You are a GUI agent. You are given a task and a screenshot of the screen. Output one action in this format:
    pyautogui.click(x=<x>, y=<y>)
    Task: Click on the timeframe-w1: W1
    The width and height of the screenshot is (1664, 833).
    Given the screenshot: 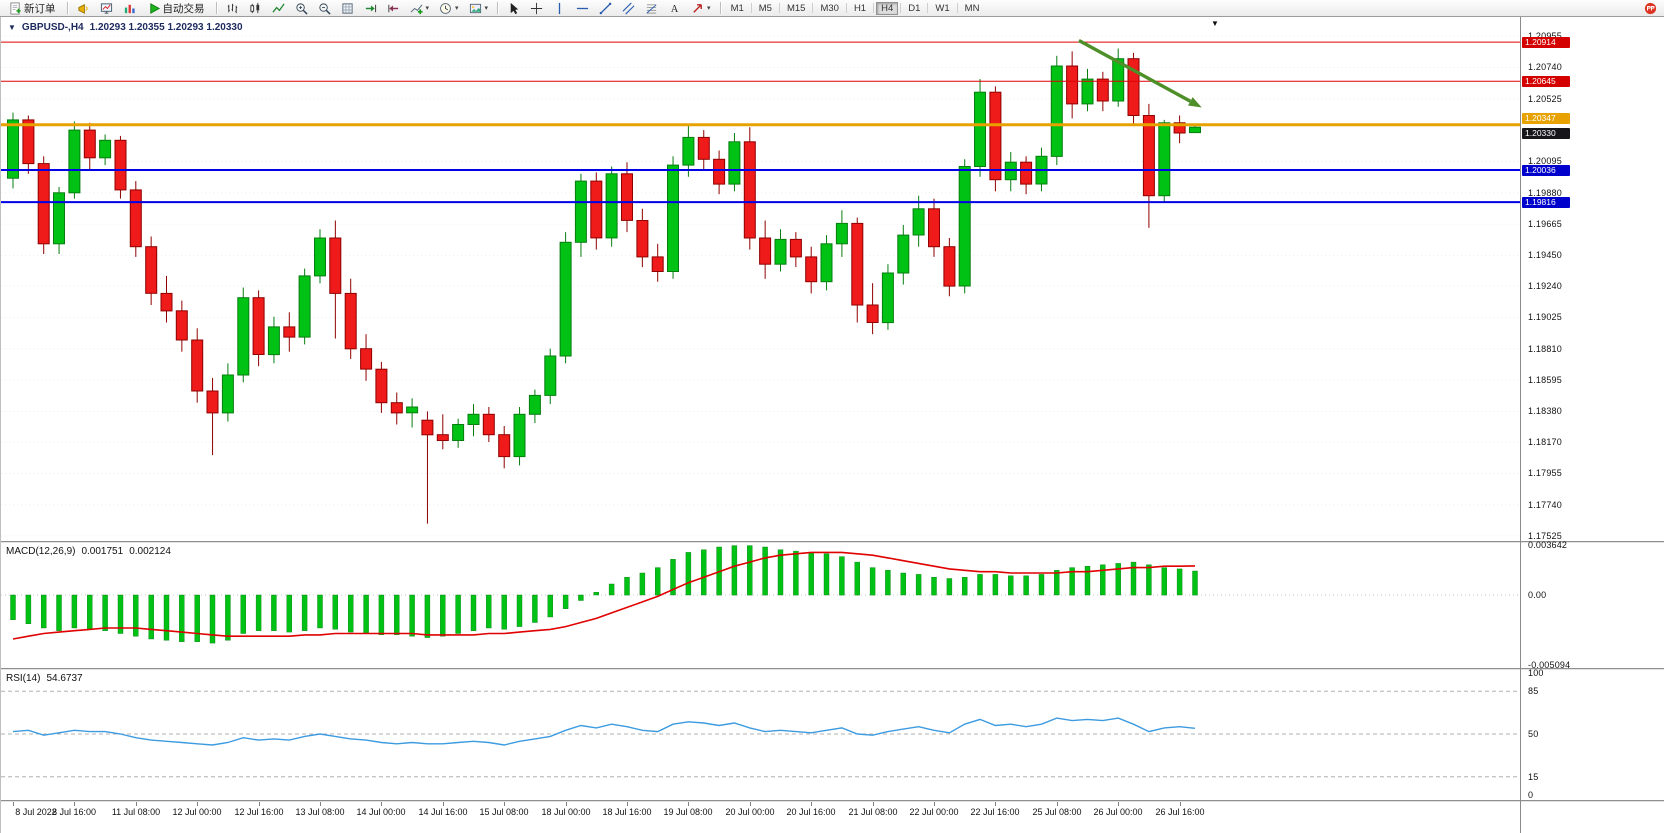 What is the action you would take?
    pyautogui.click(x=942, y=8)
    